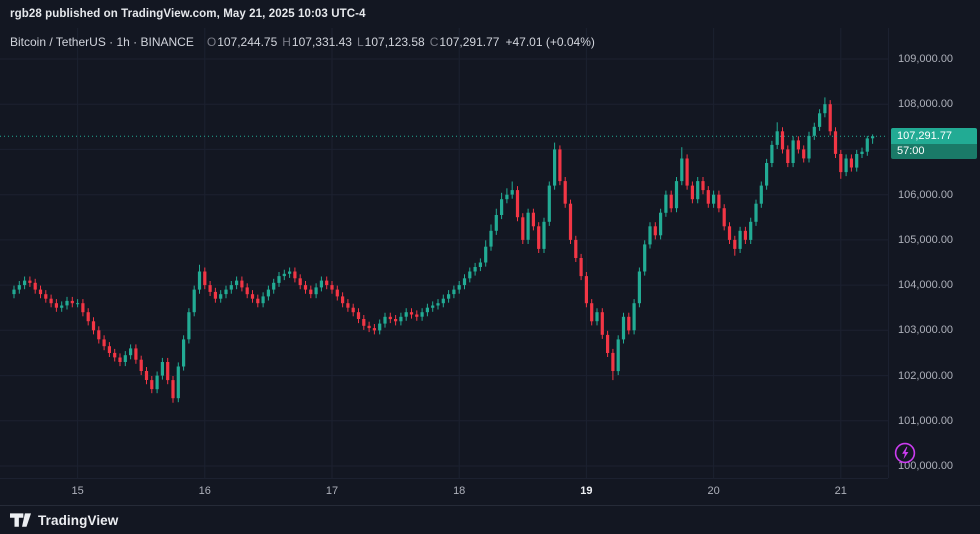 This screenshot has height=534, width=980. Describe the element at coordinates (332, 491) in the screenshot. I see `time-axis-label: 17` at that location.